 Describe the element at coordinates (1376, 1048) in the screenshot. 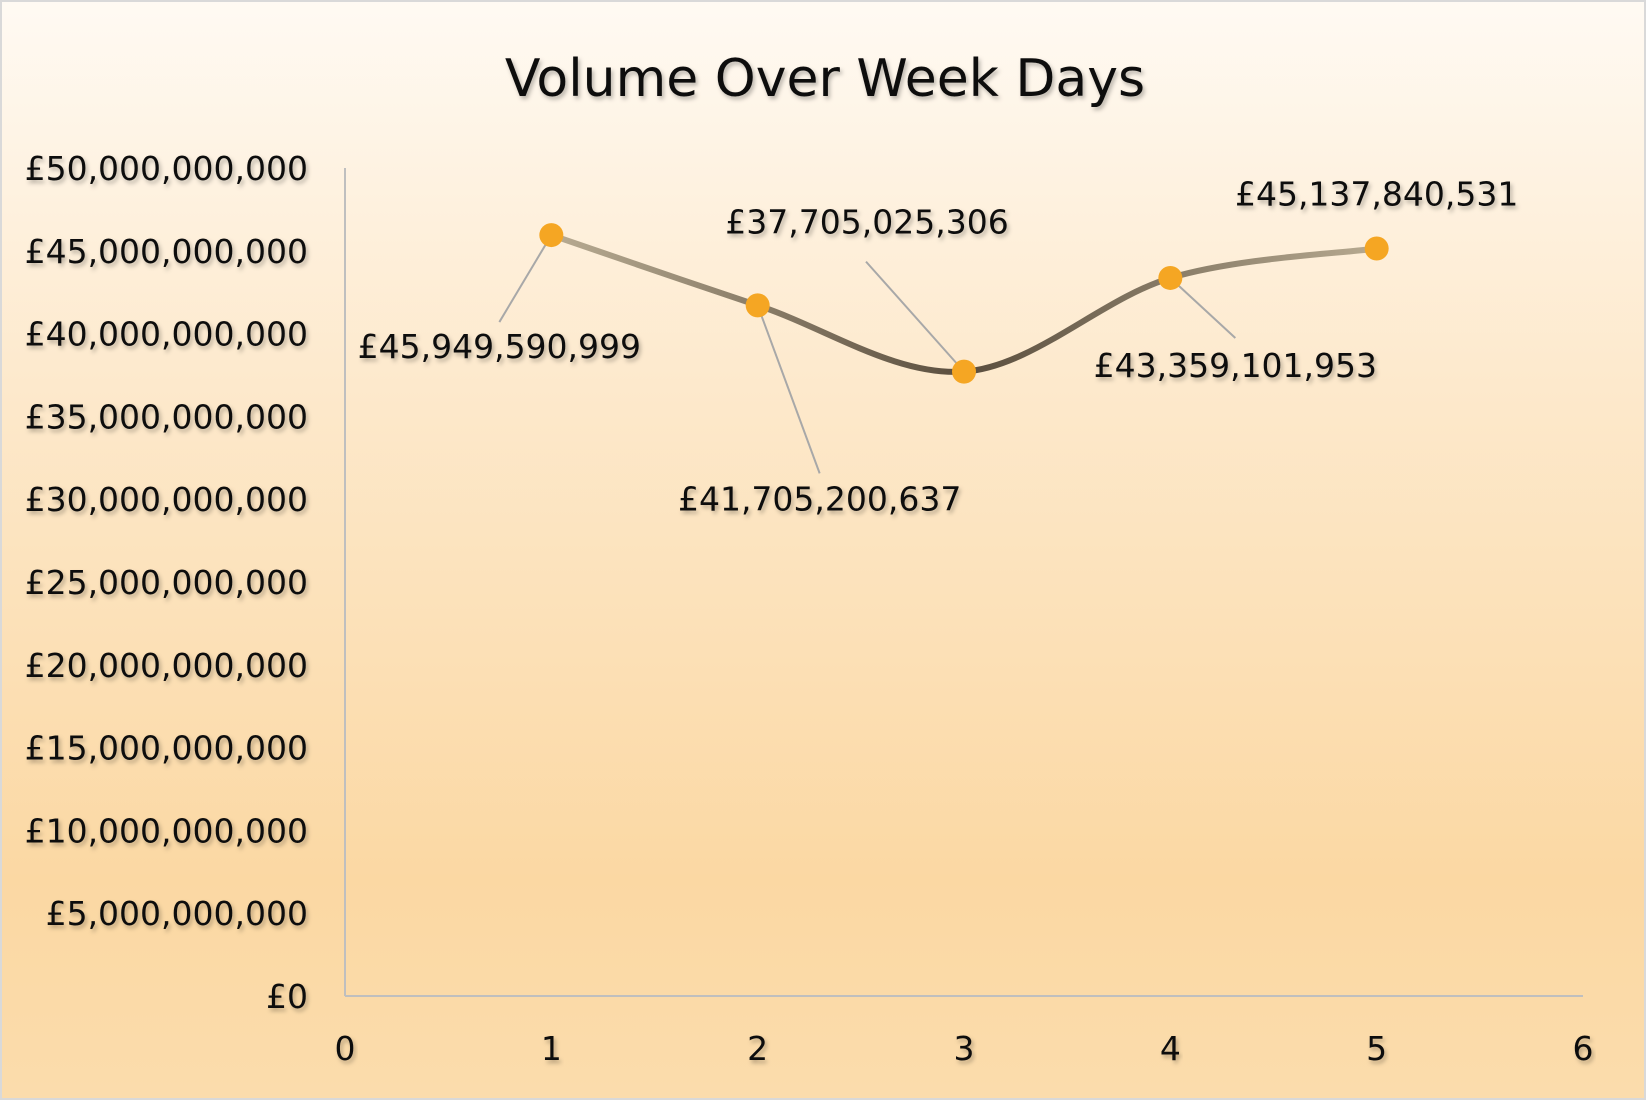

I see `x-tick-label: 5` at that location.